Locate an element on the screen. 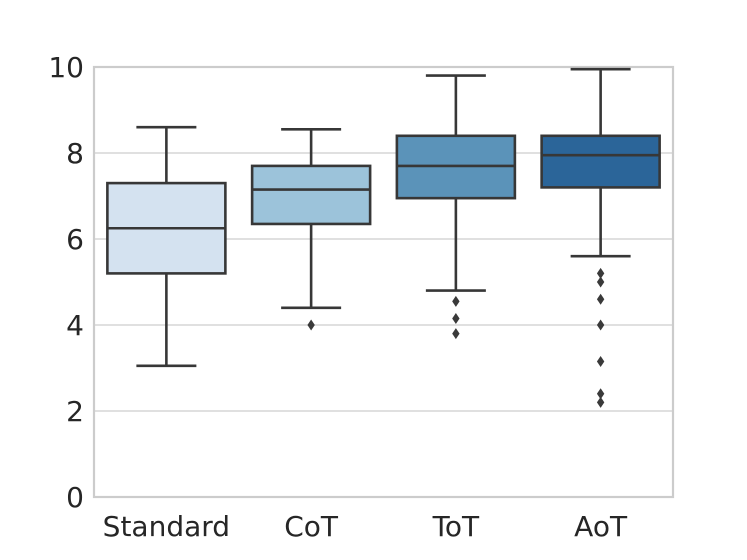 The image size is (747, 560). box-group-tot is located at coordinates (456, 207).